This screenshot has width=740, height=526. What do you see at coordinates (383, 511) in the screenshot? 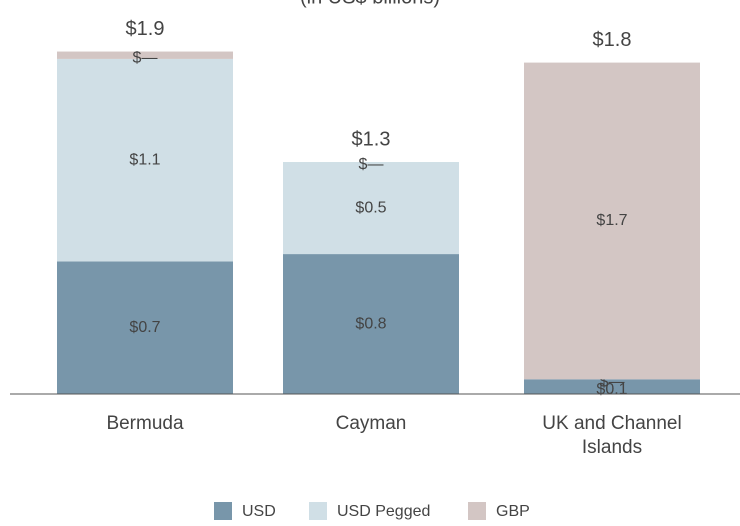
I see `legend-label: USD Pegged` at bounding box center [383, 511].